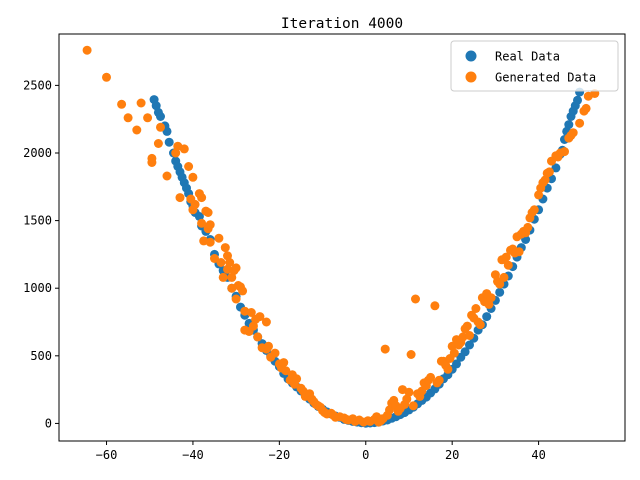 This screenshot has height=480, width=640. Describe the element at coordinates (365, 455) in the screenshot. I see `x-tick-label: 0` at that location.